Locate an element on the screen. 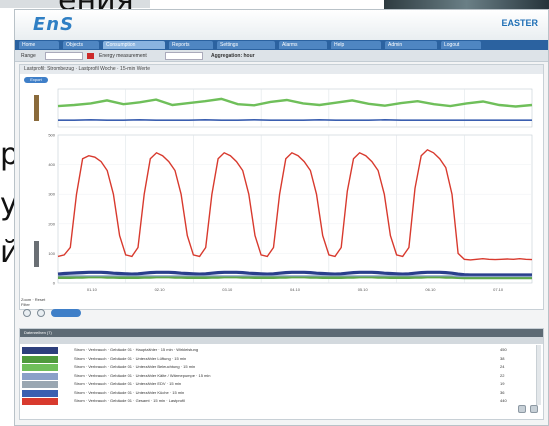 The image size is (549, 426). nav-tab-settings: Settings is located at coordinates (246, 45).